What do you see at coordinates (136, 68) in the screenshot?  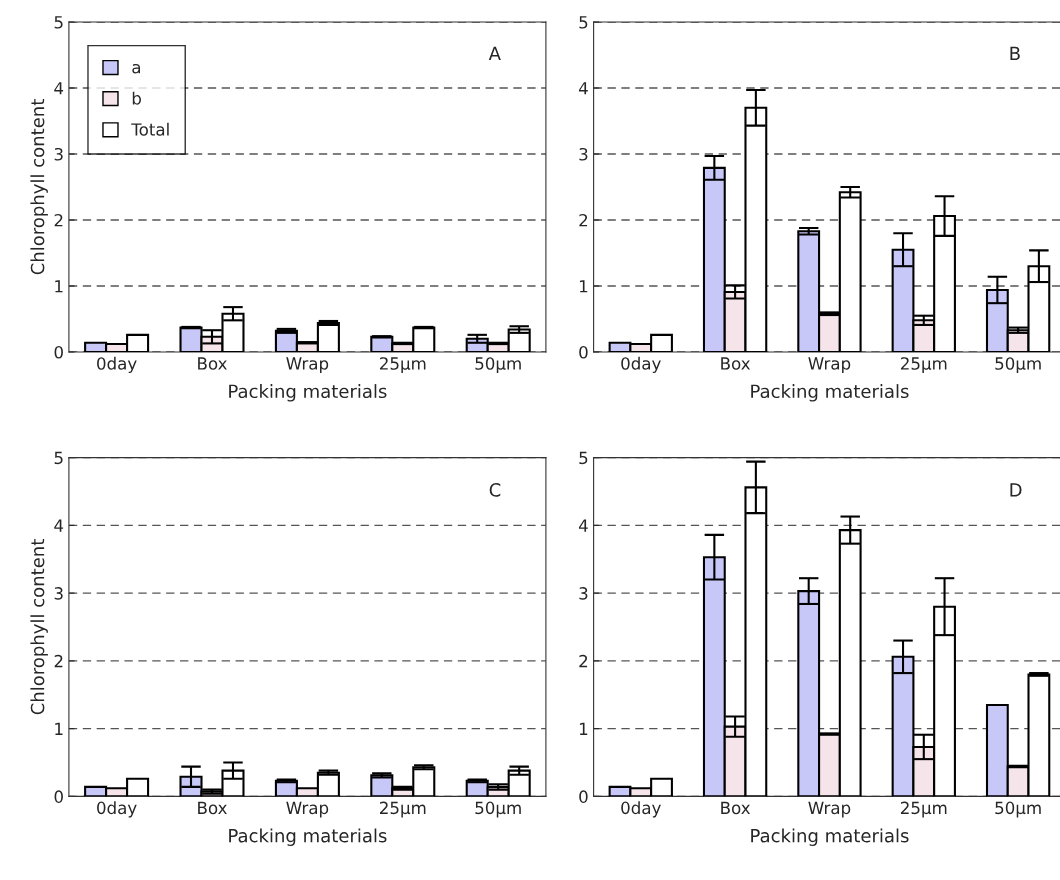 I see `legend-label: a` at bounding box center [136, 68].